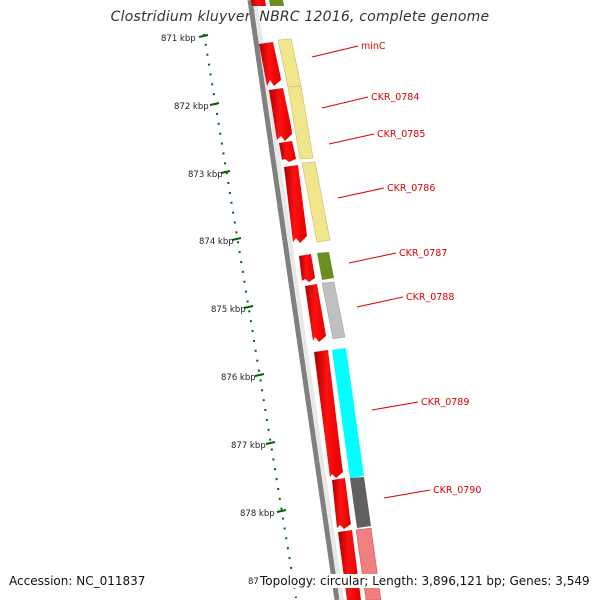 This screenshot has height=600, width=600. I want to click on tick-label: 876 kbp, so click(238, 378).